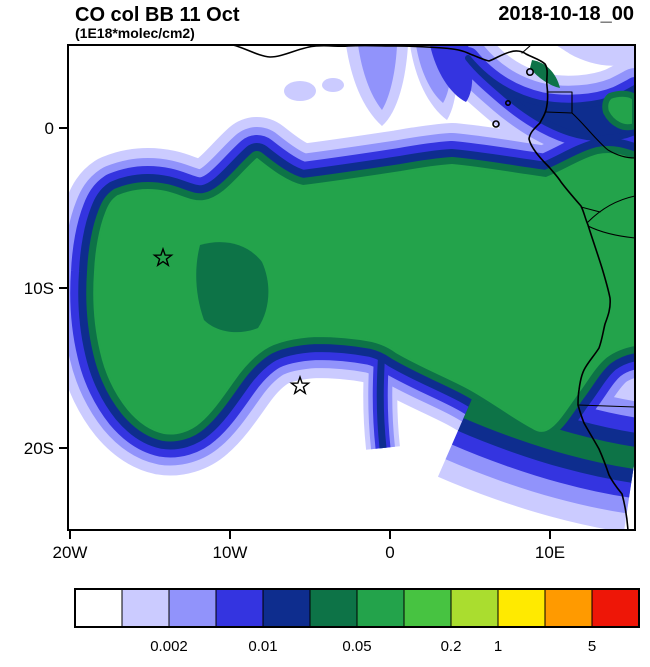 The image size is (650, 667). What do you see at coordinates (262, 646) in the screenshot?
I see `colorbar-tick-001: 0.01` at bounding box center [262, 646].